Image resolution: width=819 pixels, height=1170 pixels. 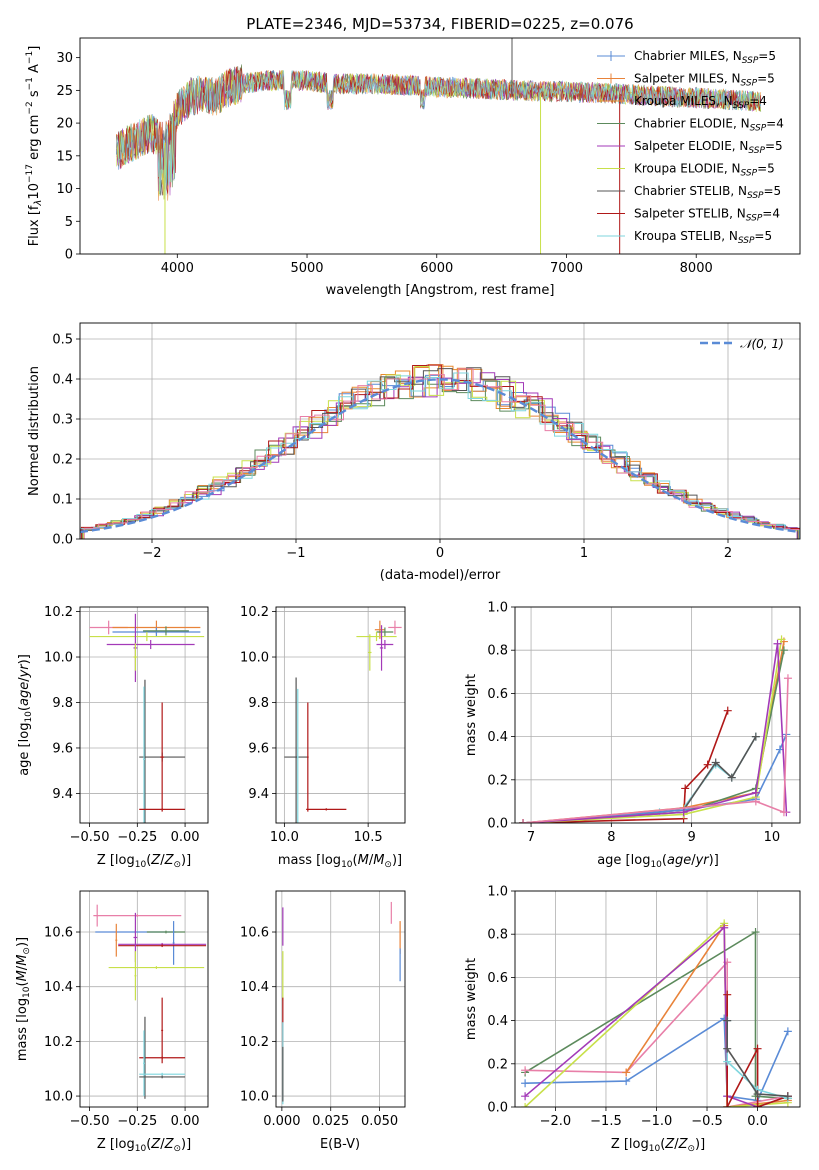 I want to click on ebv_mass-xtick-label: 0.025, so click(x=330, y=1121).